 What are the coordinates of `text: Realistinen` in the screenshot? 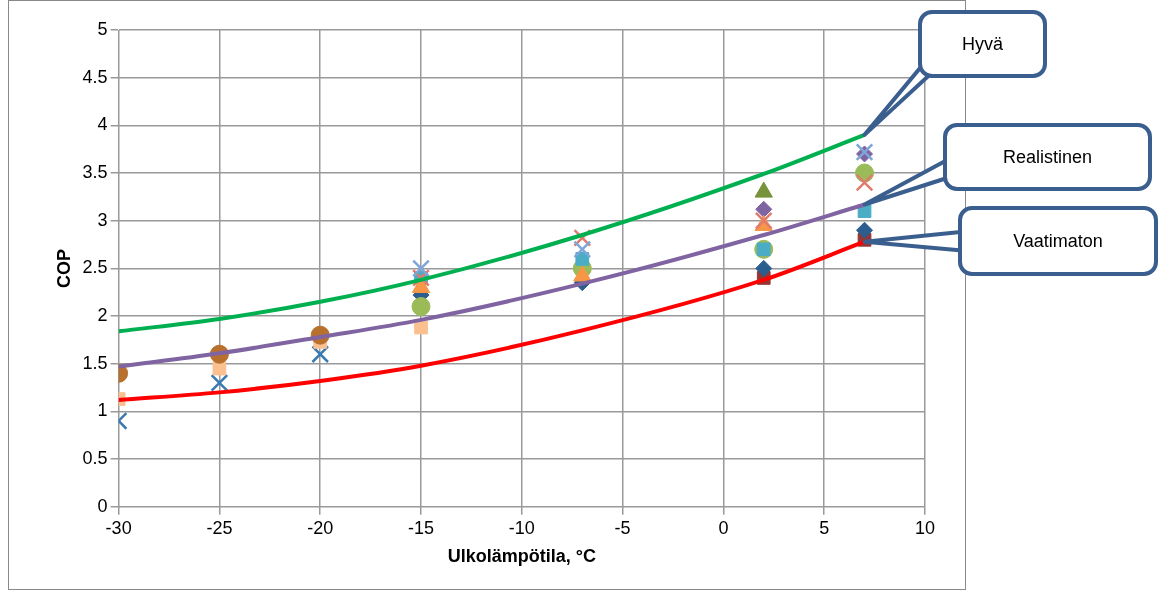 It's located at (1047, 157).